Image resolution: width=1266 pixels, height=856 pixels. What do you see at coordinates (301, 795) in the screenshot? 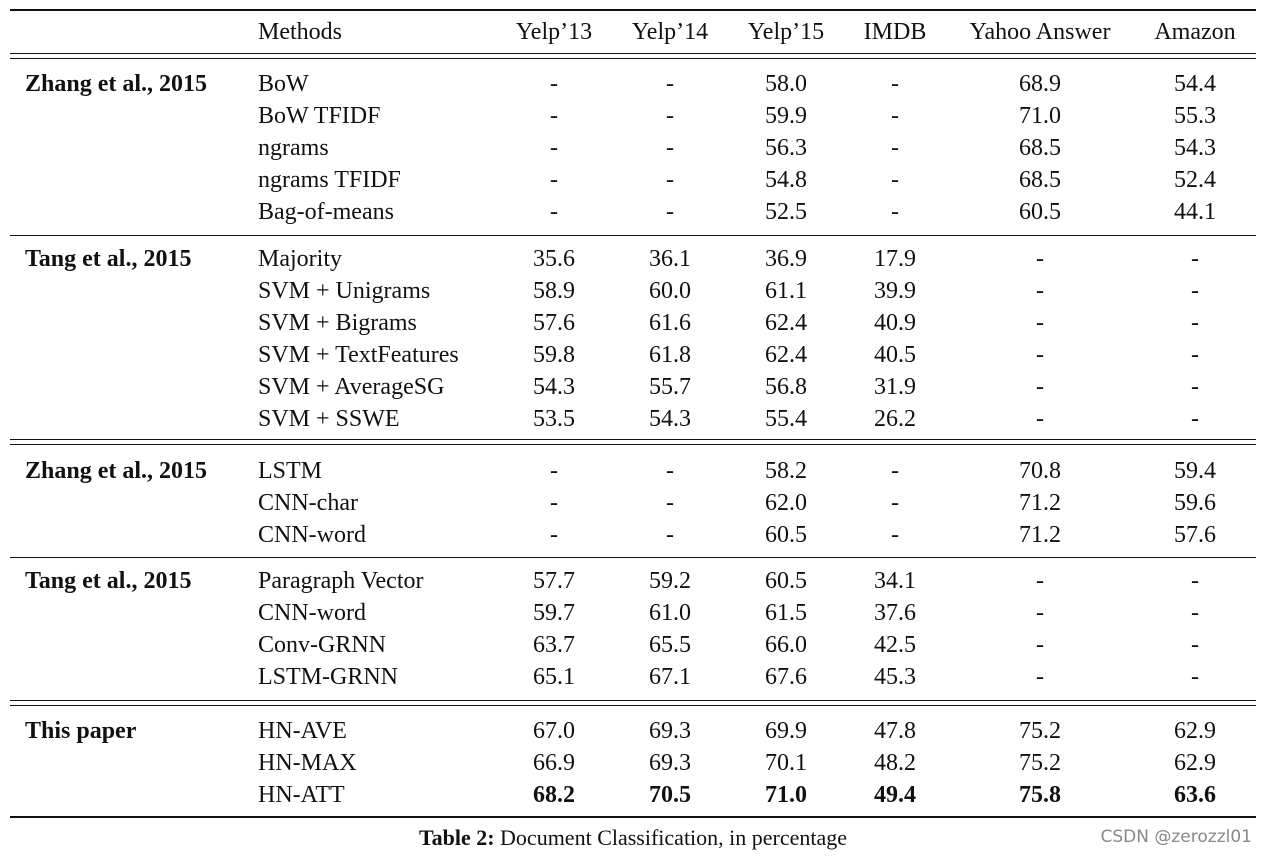
I see `method-name: HN-ATT` at bounding box center [301, 795].